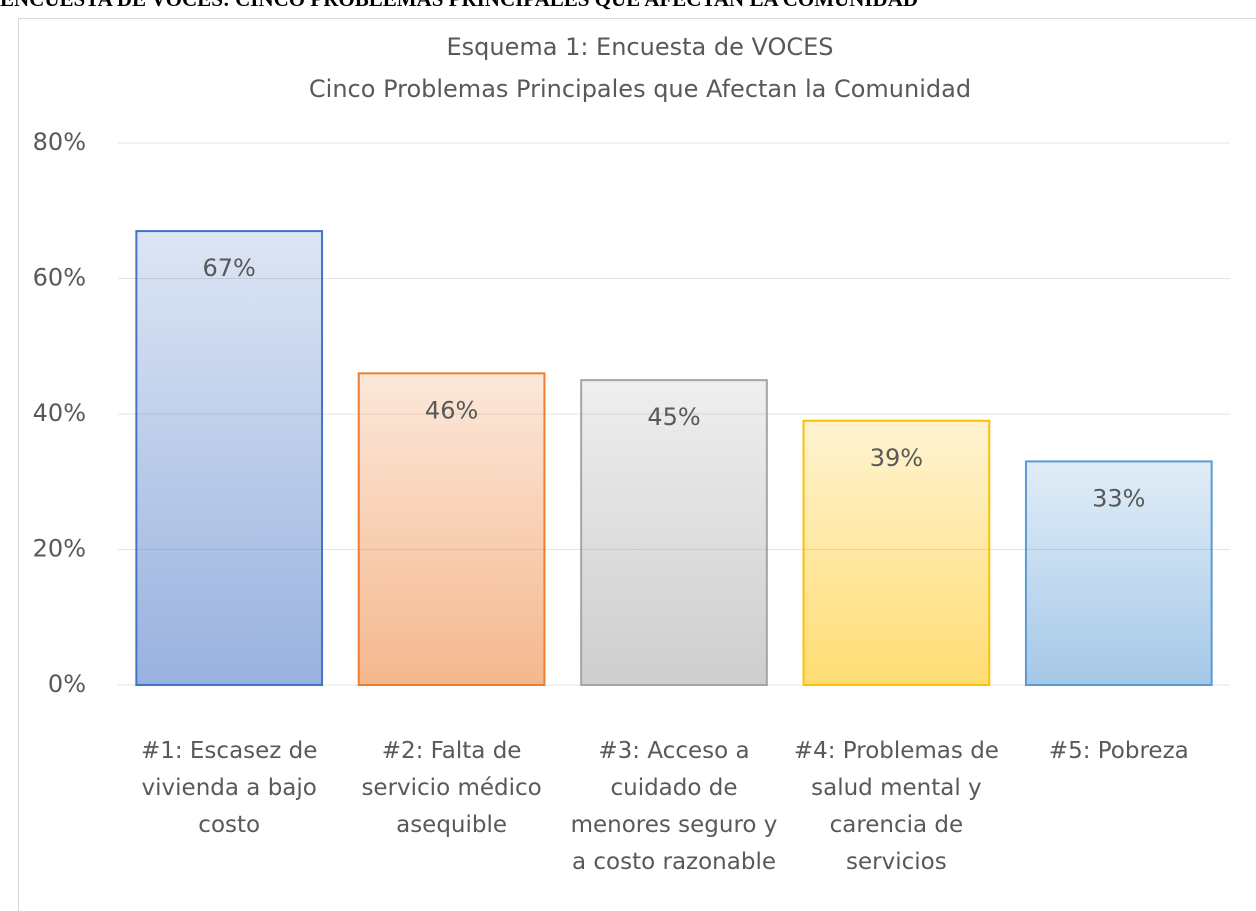 The height and width of the screenshot is (911, 1256). What do you see at coordinates (1118, 498) in the screenshot?
I see `value-label: 33%` at bounding box center [1118, 498].